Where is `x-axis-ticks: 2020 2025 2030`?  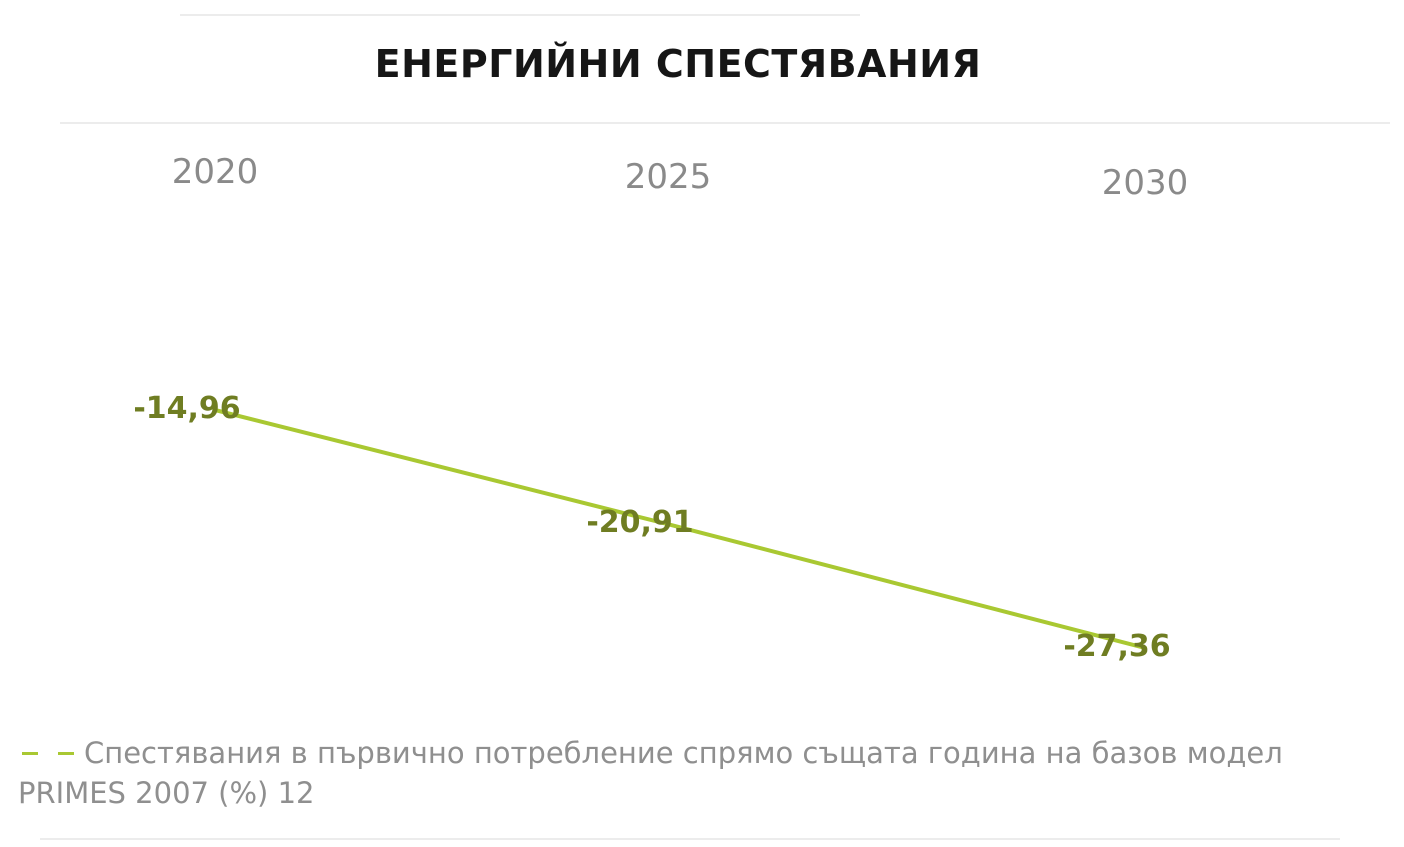 x-axis-ticks: 2020 2025 2030 is located at coordinates (680, 177).